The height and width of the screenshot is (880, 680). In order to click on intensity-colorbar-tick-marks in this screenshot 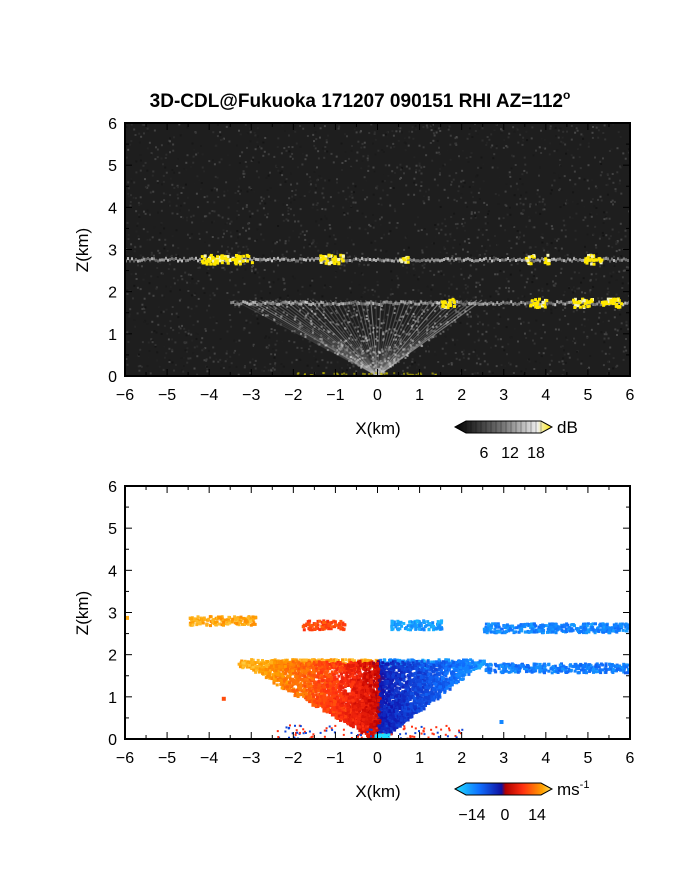, I will do `click(503, 427)`.